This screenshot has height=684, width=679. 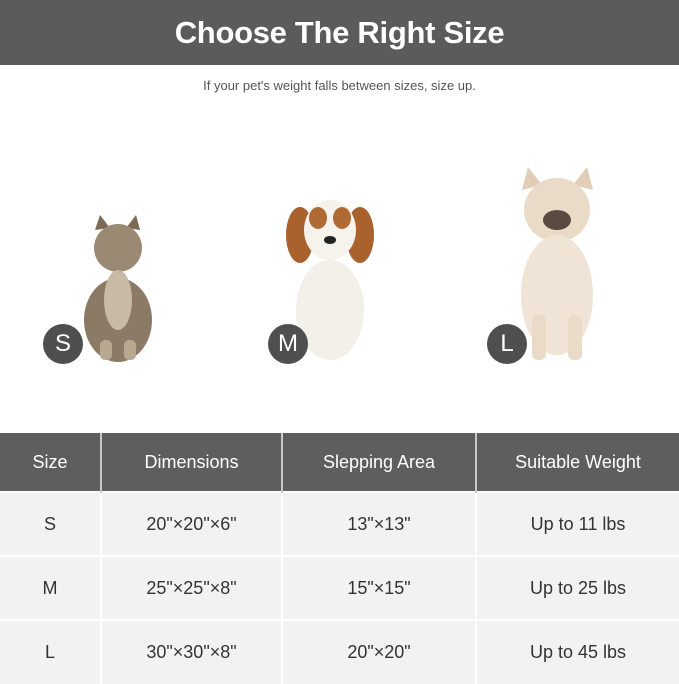 What do you see at coordinates (51, 651) in the screenshot?
I see `cell-size: L` at bounding box center [51, 651].